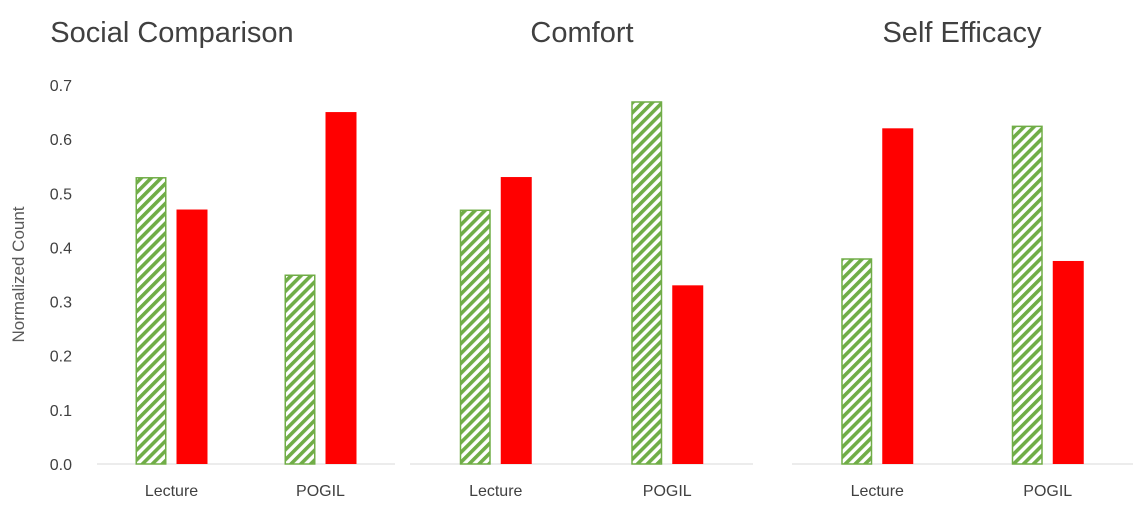 This screenshot has width=1141, height=506. I want to click on y-tick-label: 0.0, so click(61, 465).